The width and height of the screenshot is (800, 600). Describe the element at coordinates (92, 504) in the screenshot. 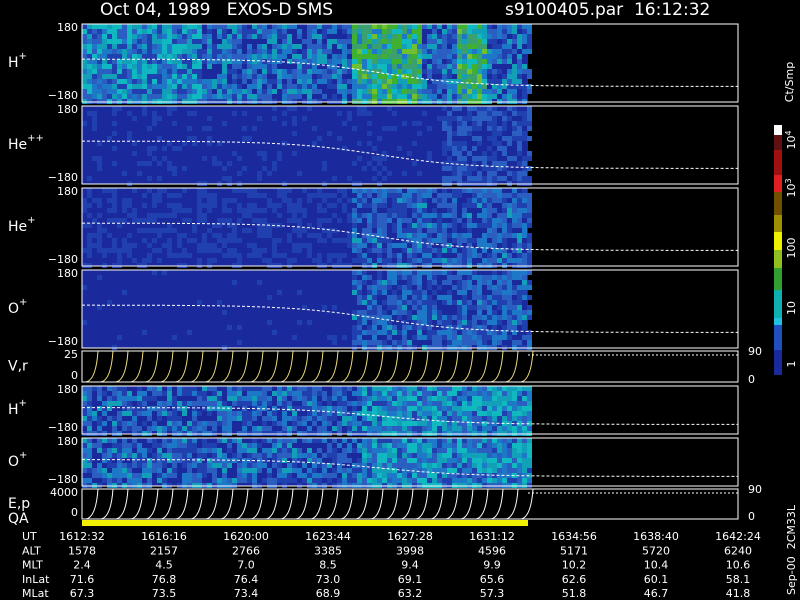

I see `angle-curve` at that location.